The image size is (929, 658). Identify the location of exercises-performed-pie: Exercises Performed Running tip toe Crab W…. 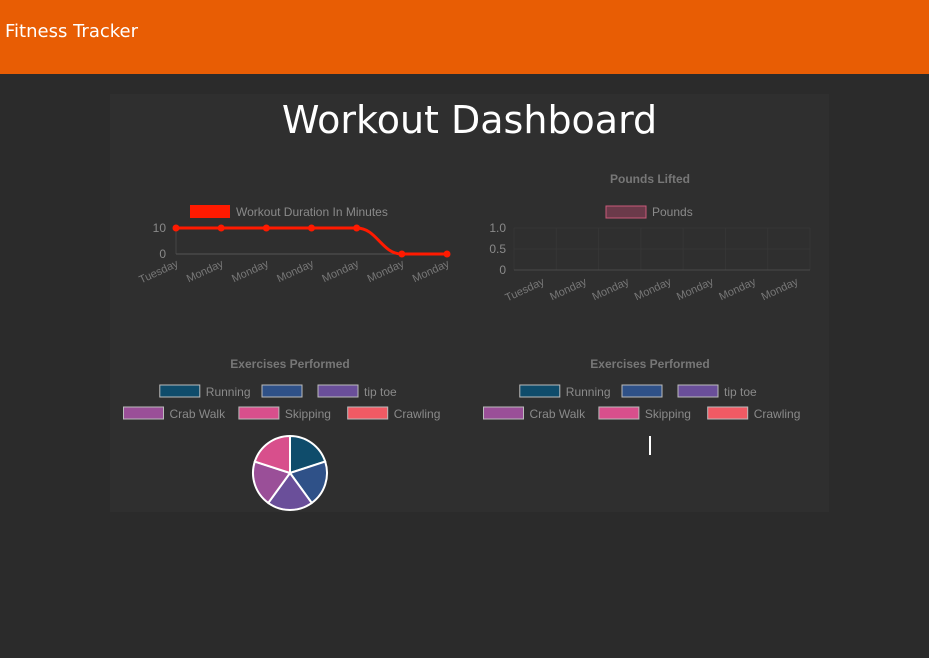
(282, 434).